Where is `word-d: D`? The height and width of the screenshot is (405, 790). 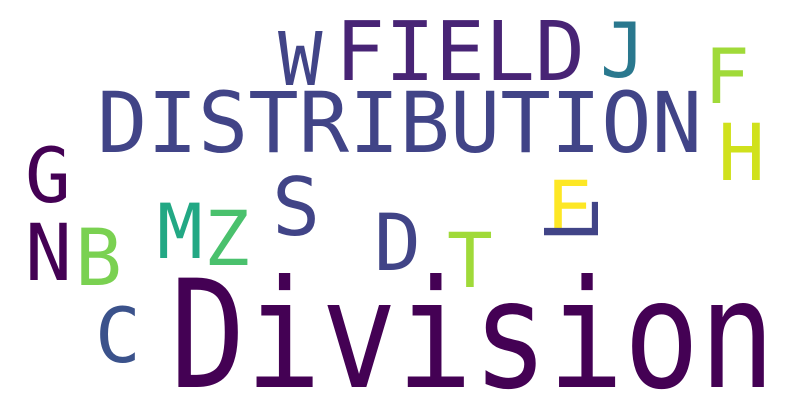 word-d: D is located at coordinates (397, 244).